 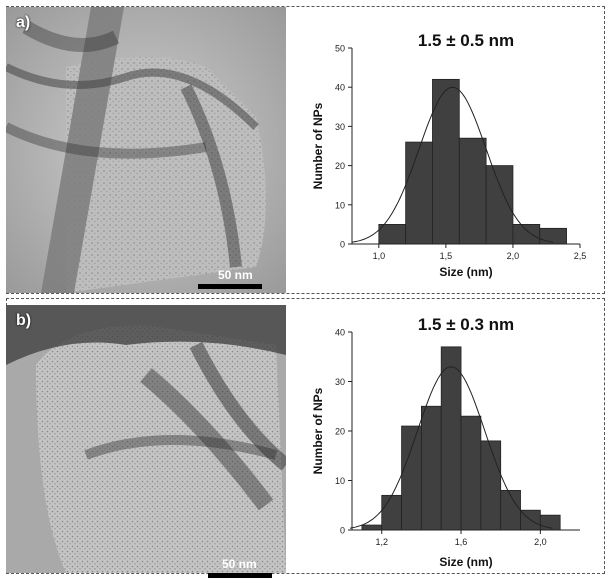 What do you see at coordinates (580, 256) in the screenshot?
I see `x-tick-label: 2,5` at bounding box center [580, 256].